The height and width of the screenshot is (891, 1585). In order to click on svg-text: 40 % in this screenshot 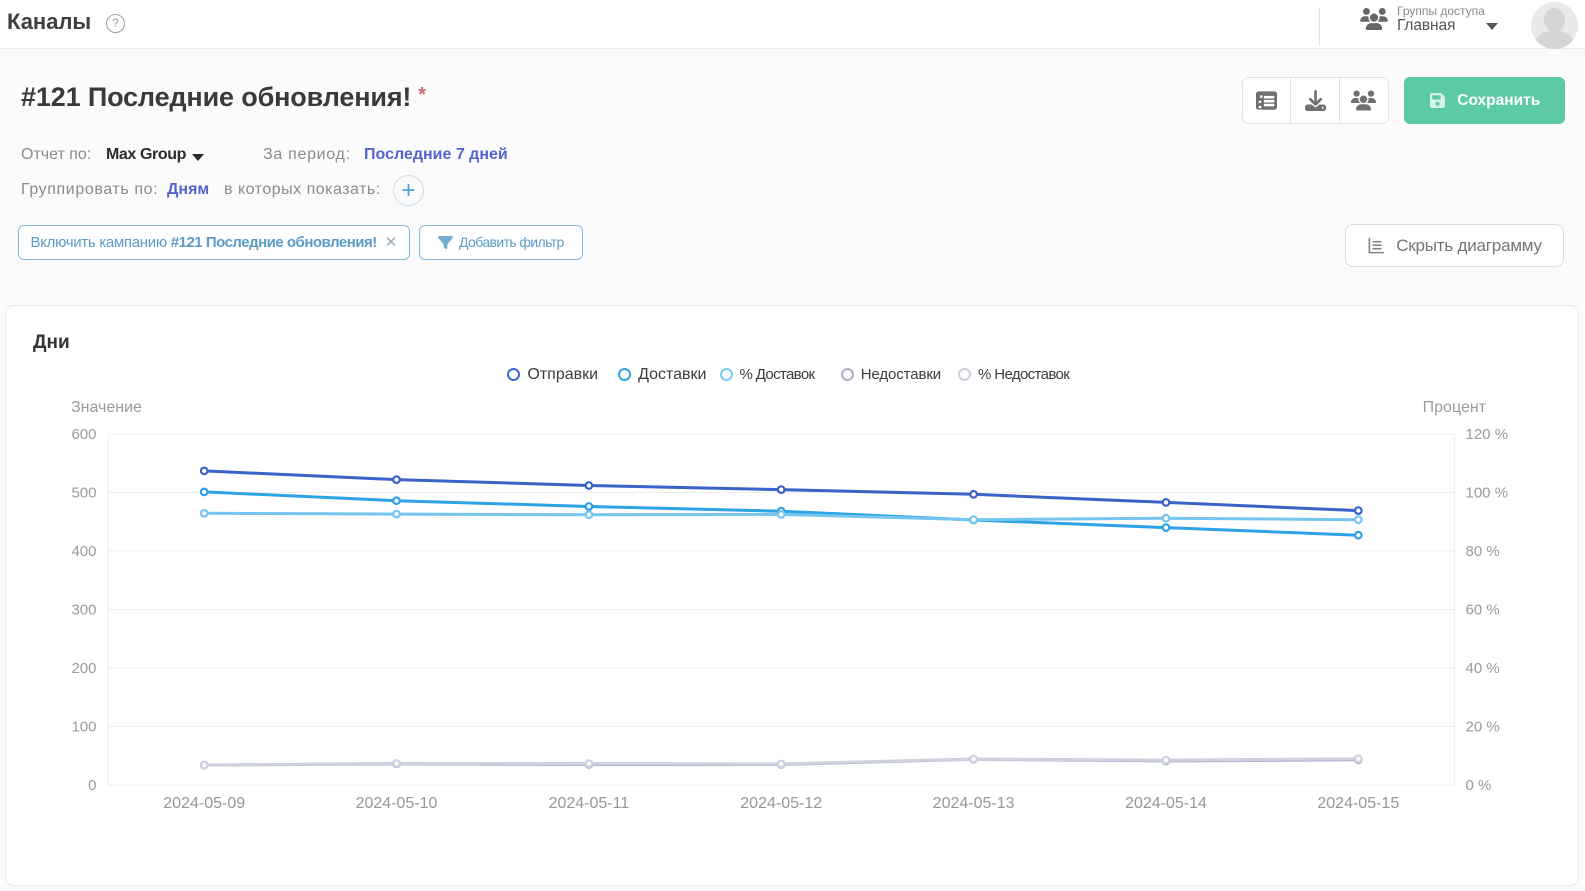, I will do `click(1483, 668)`.